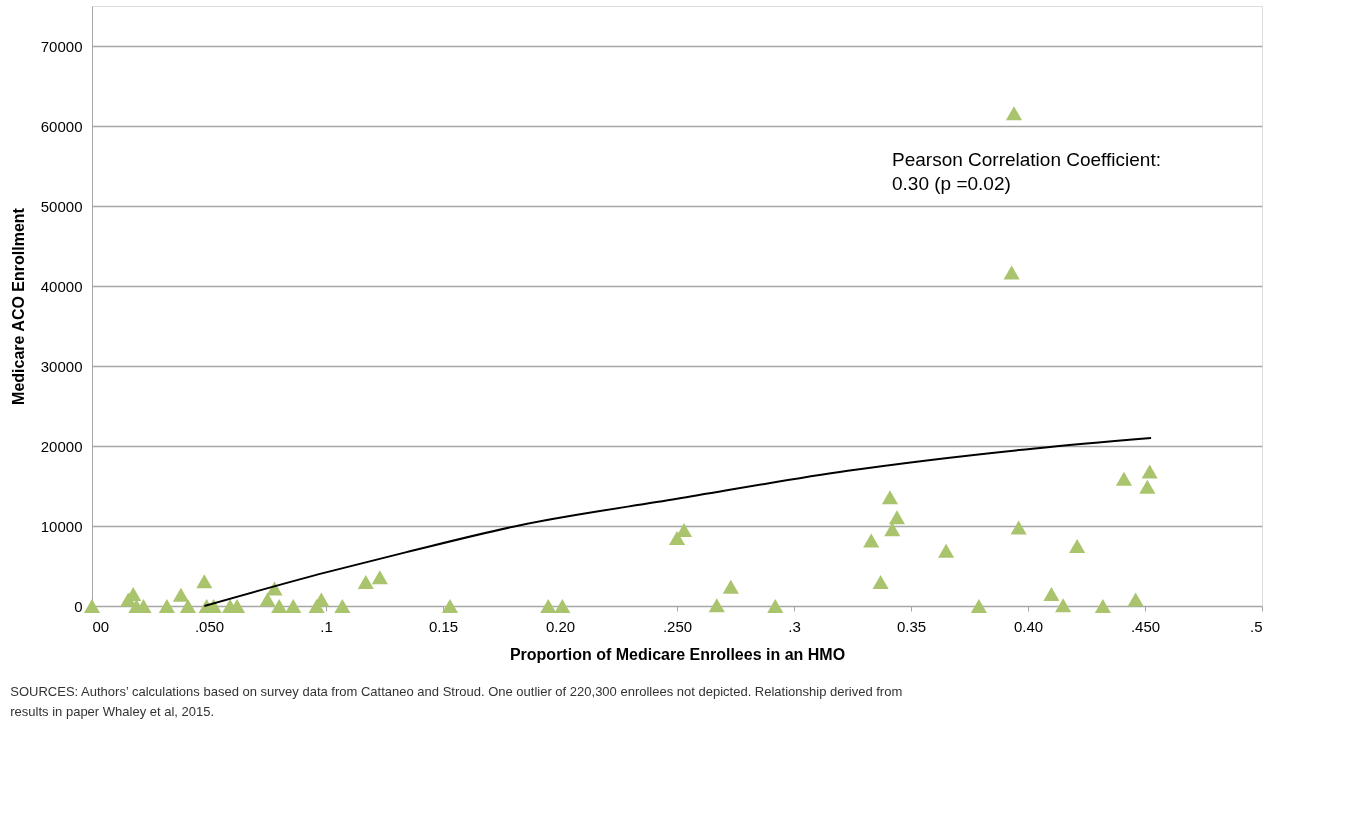  What do you see at coordinates (101, 626) in the screenshot?
I see `x-tick-label: 00` at bounding box center [101, 626].